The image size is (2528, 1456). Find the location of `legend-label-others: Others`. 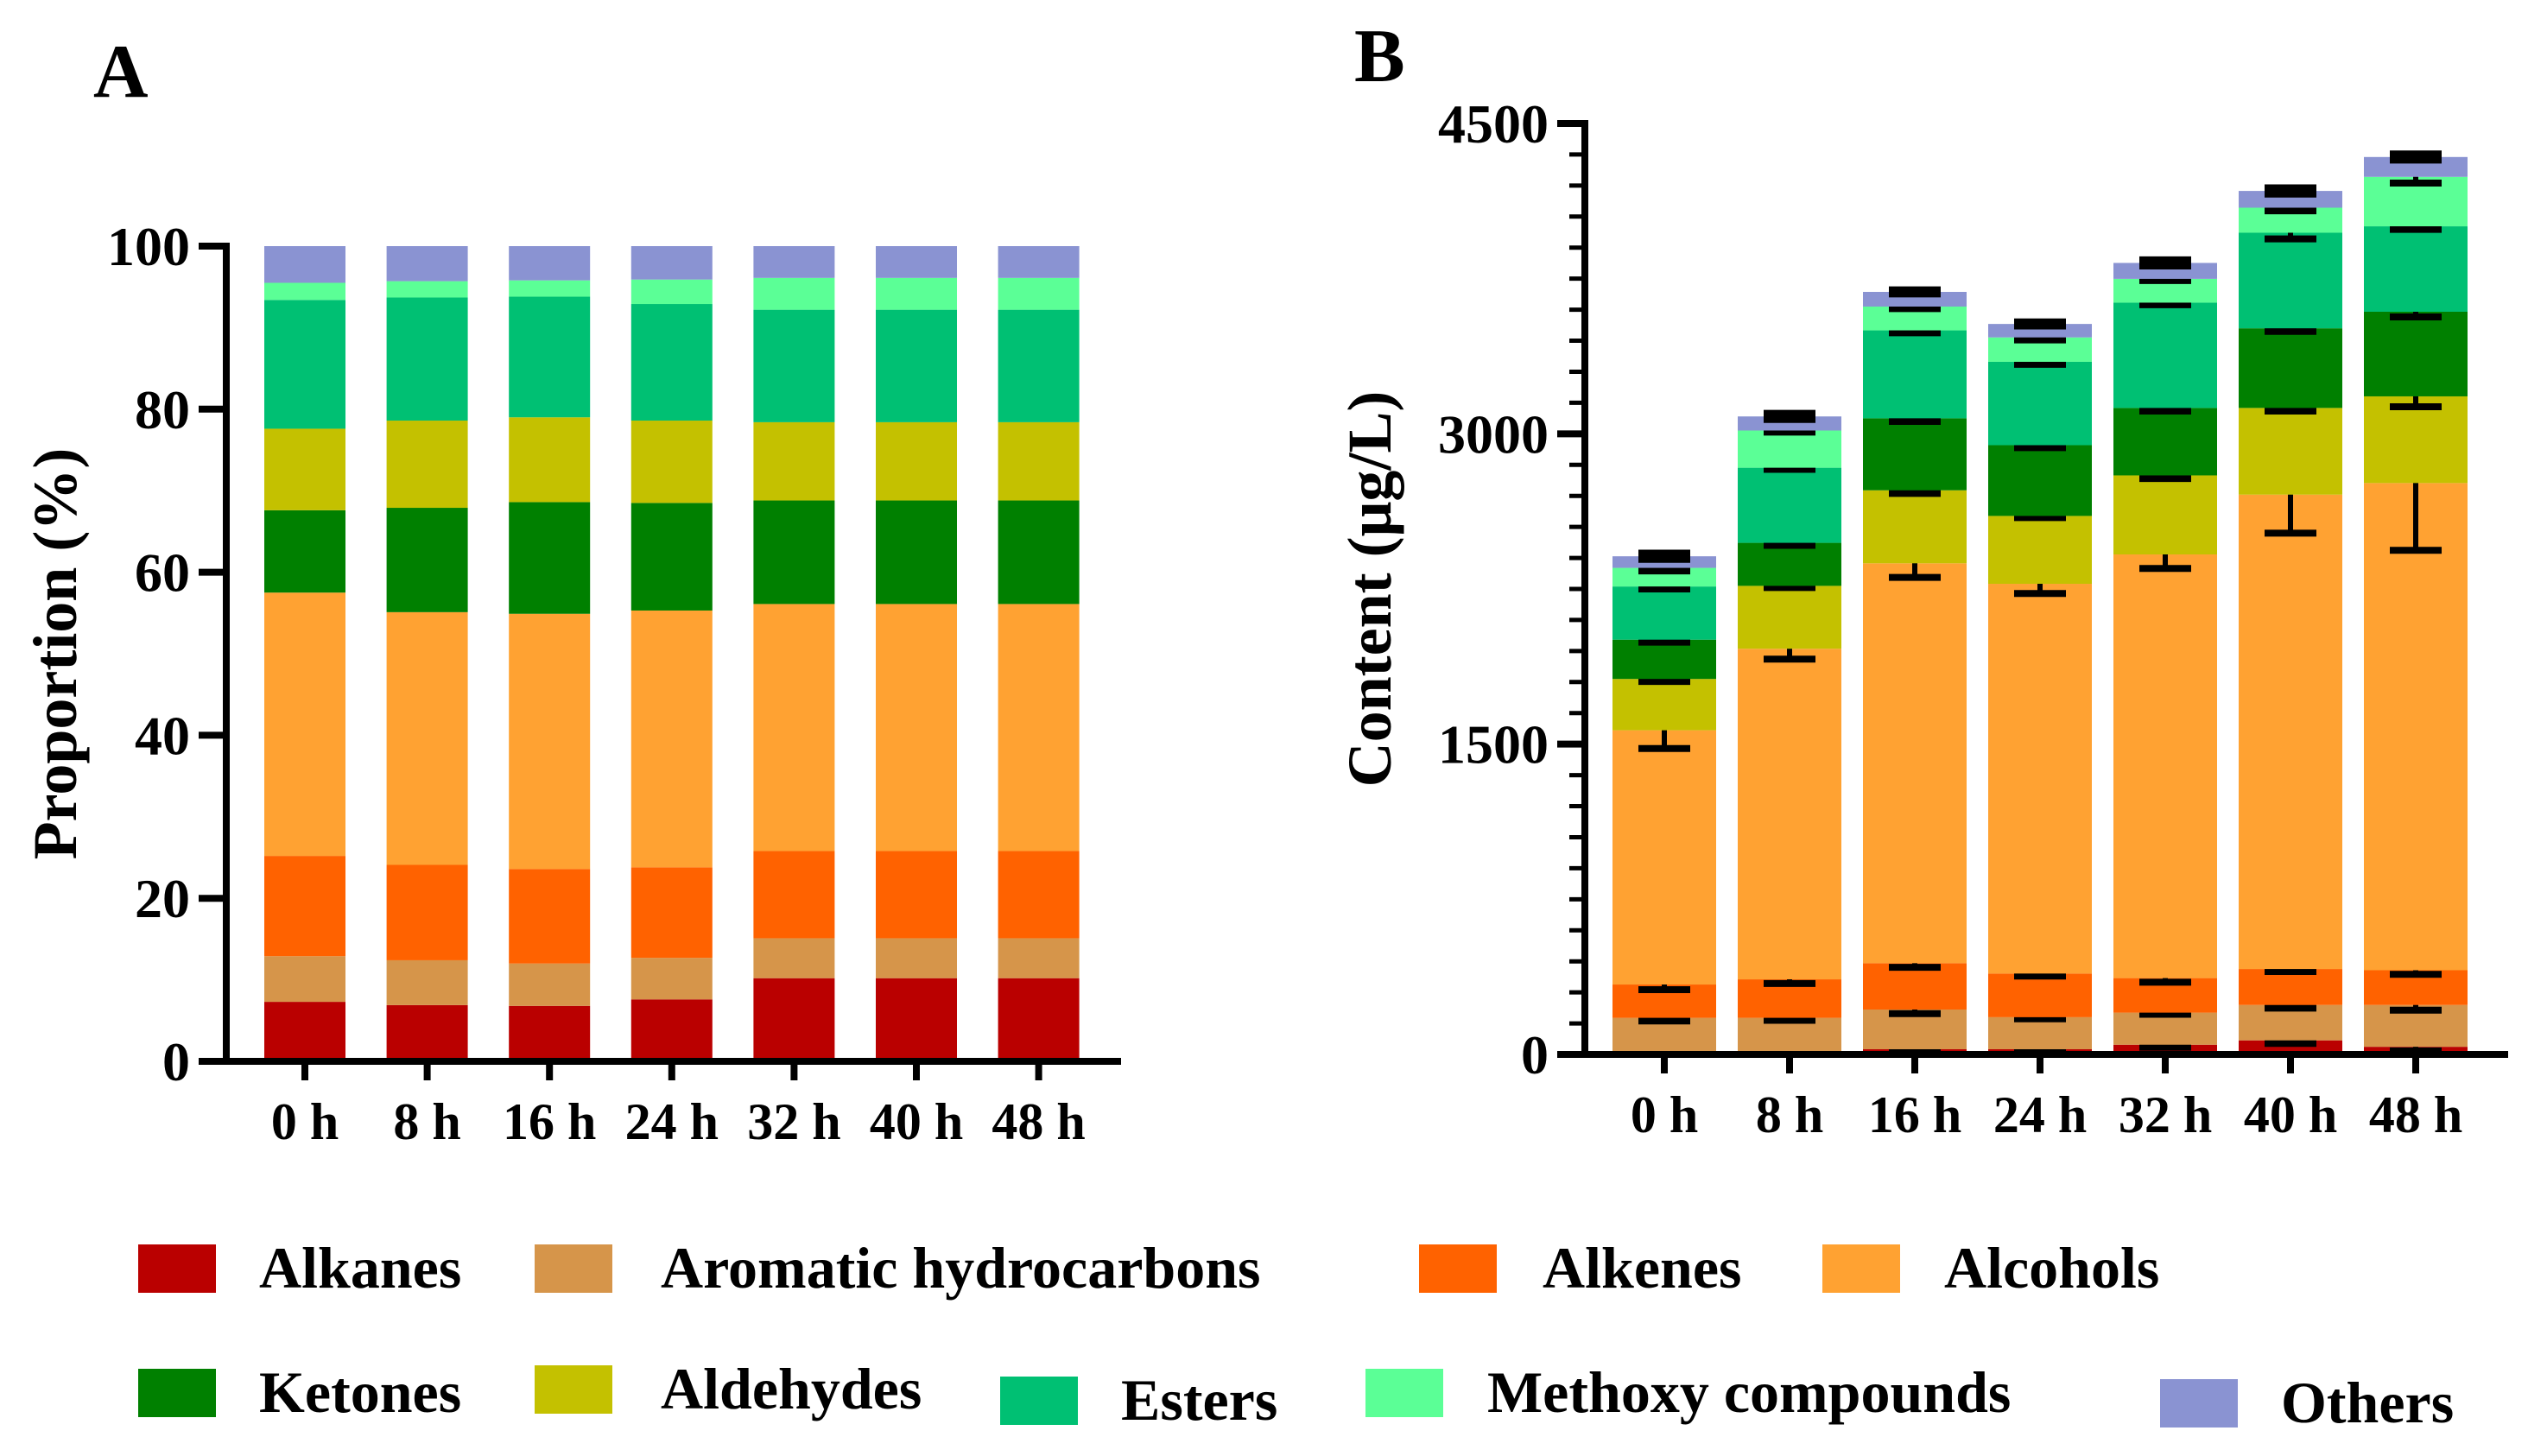

legend-label-others: Others is located at coordinates (2367, 1403).